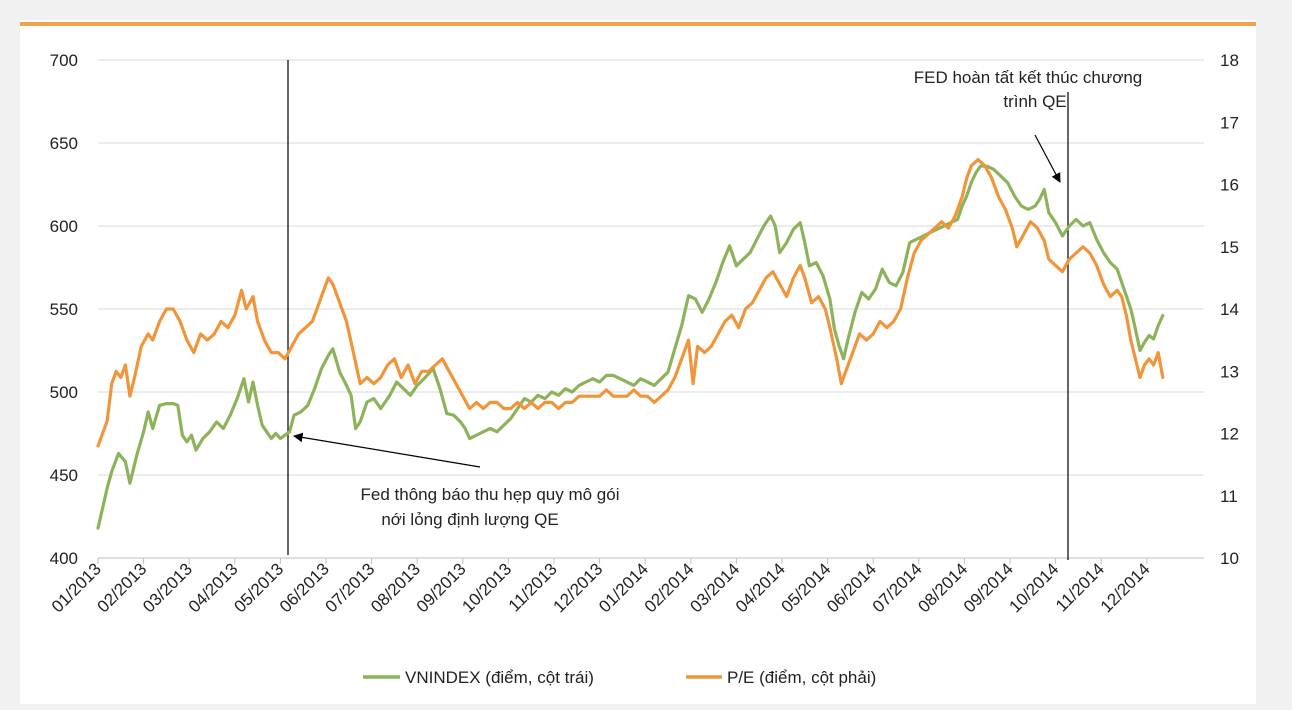  I want to click on annotation-taper-line2: nới lỏng định lượng QE, so click(469, 519).